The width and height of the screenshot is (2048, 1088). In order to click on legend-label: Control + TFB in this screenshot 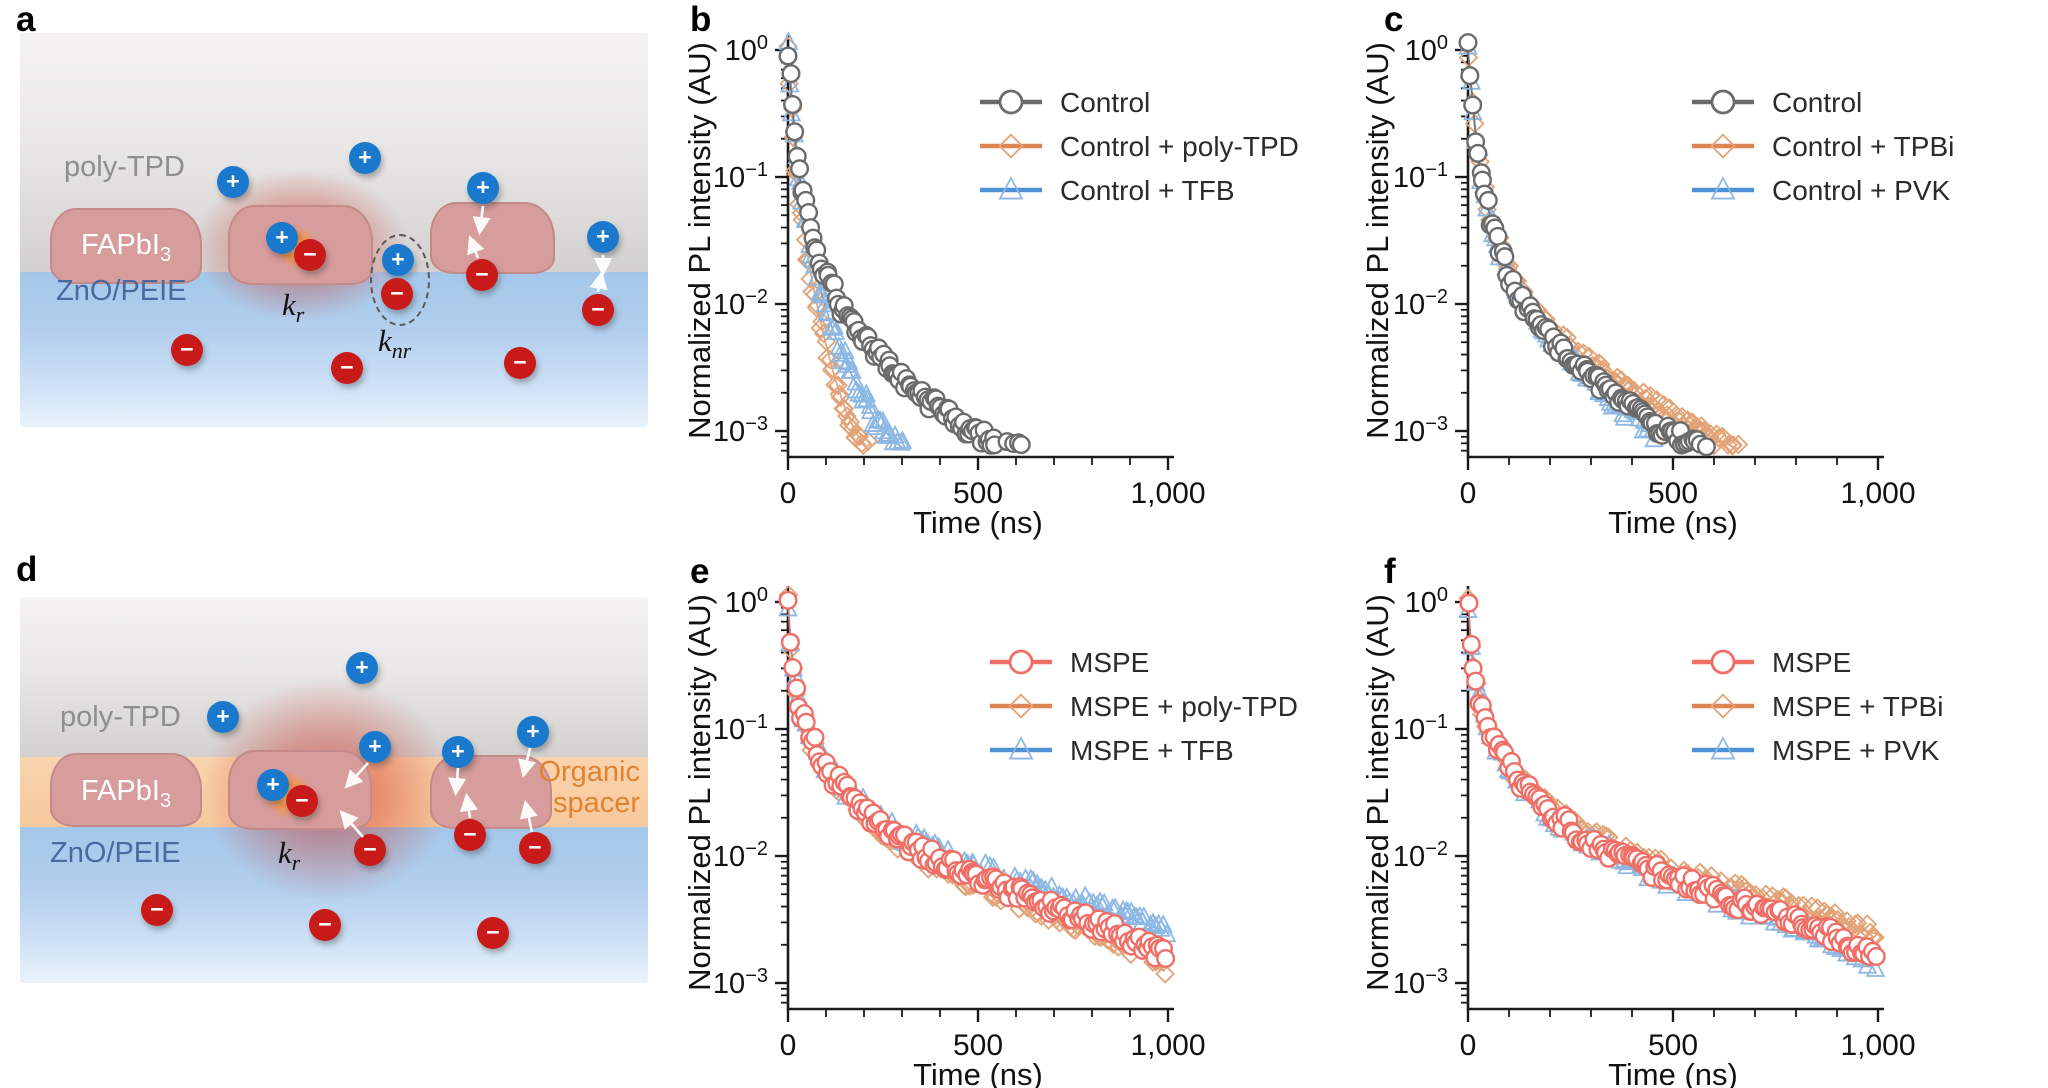, I will do `click(1147, 190)`.